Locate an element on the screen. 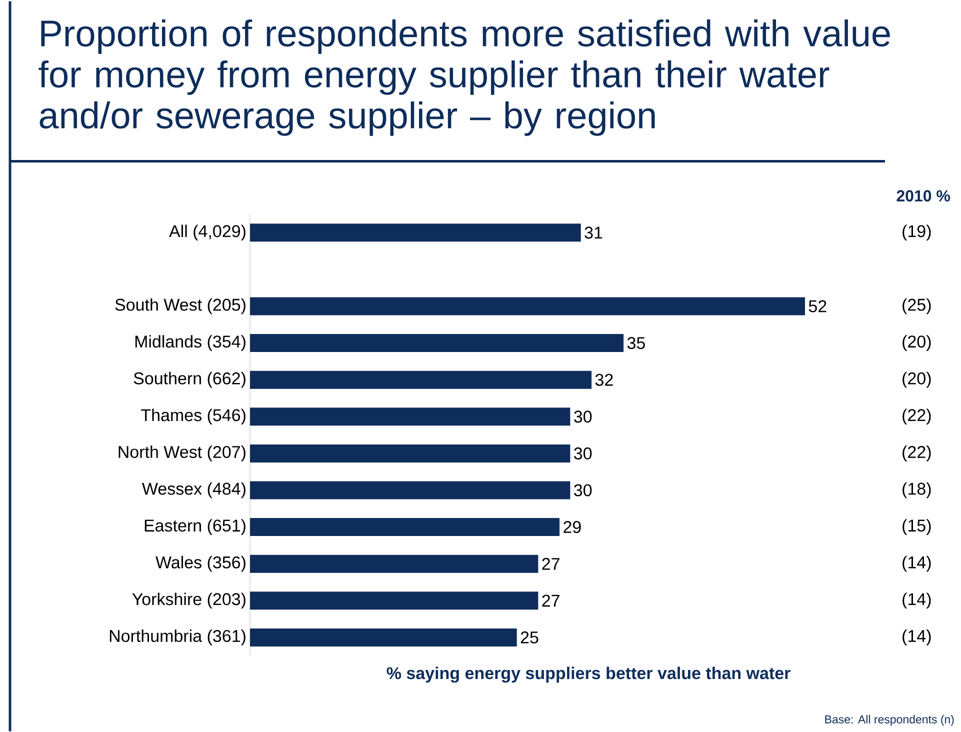  text: (18) is located at coordinates (916, 490).